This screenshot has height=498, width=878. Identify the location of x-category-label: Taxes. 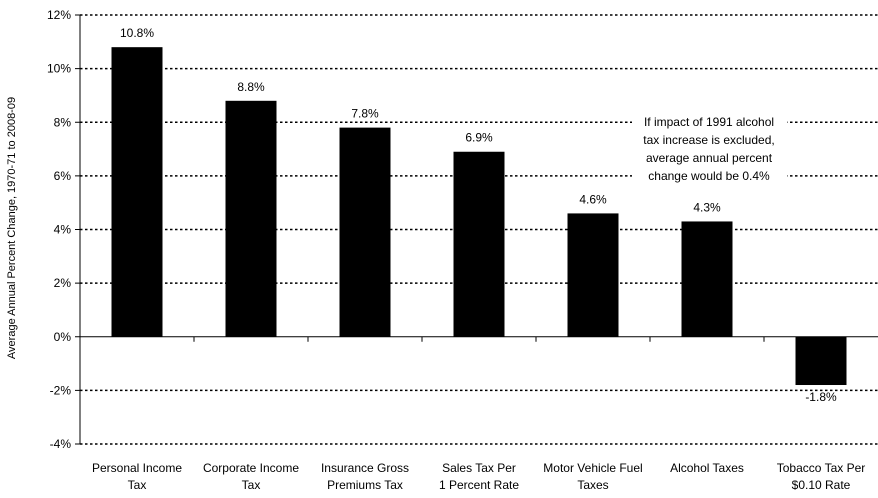
(592, 485).